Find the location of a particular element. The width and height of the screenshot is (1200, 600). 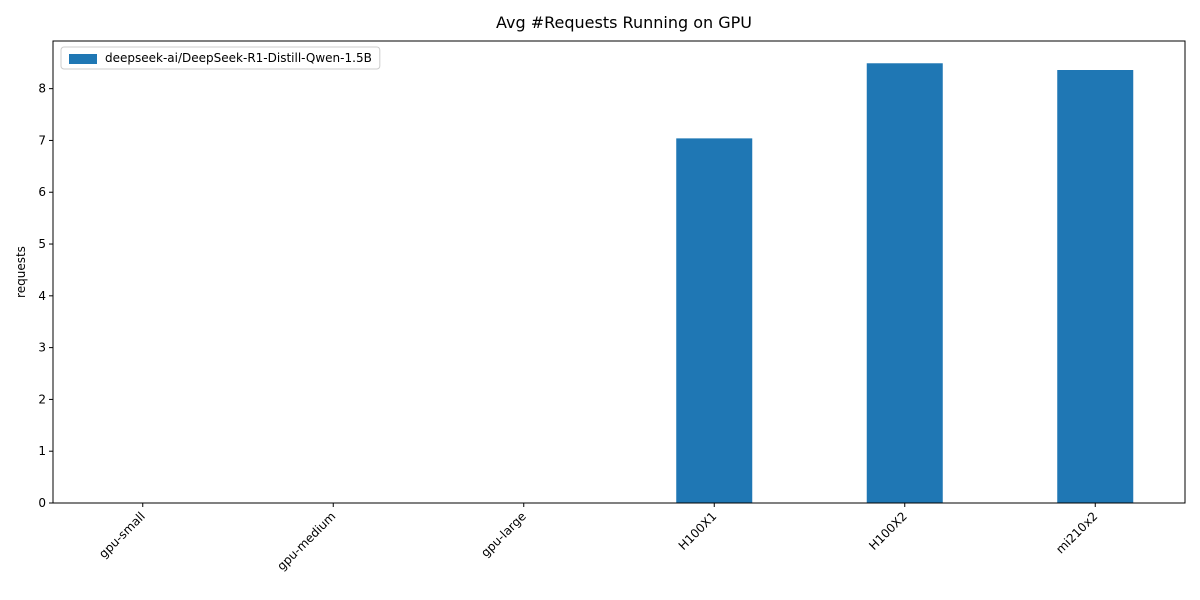

bar-mi210x2 is located at coordinates (1095, 286).